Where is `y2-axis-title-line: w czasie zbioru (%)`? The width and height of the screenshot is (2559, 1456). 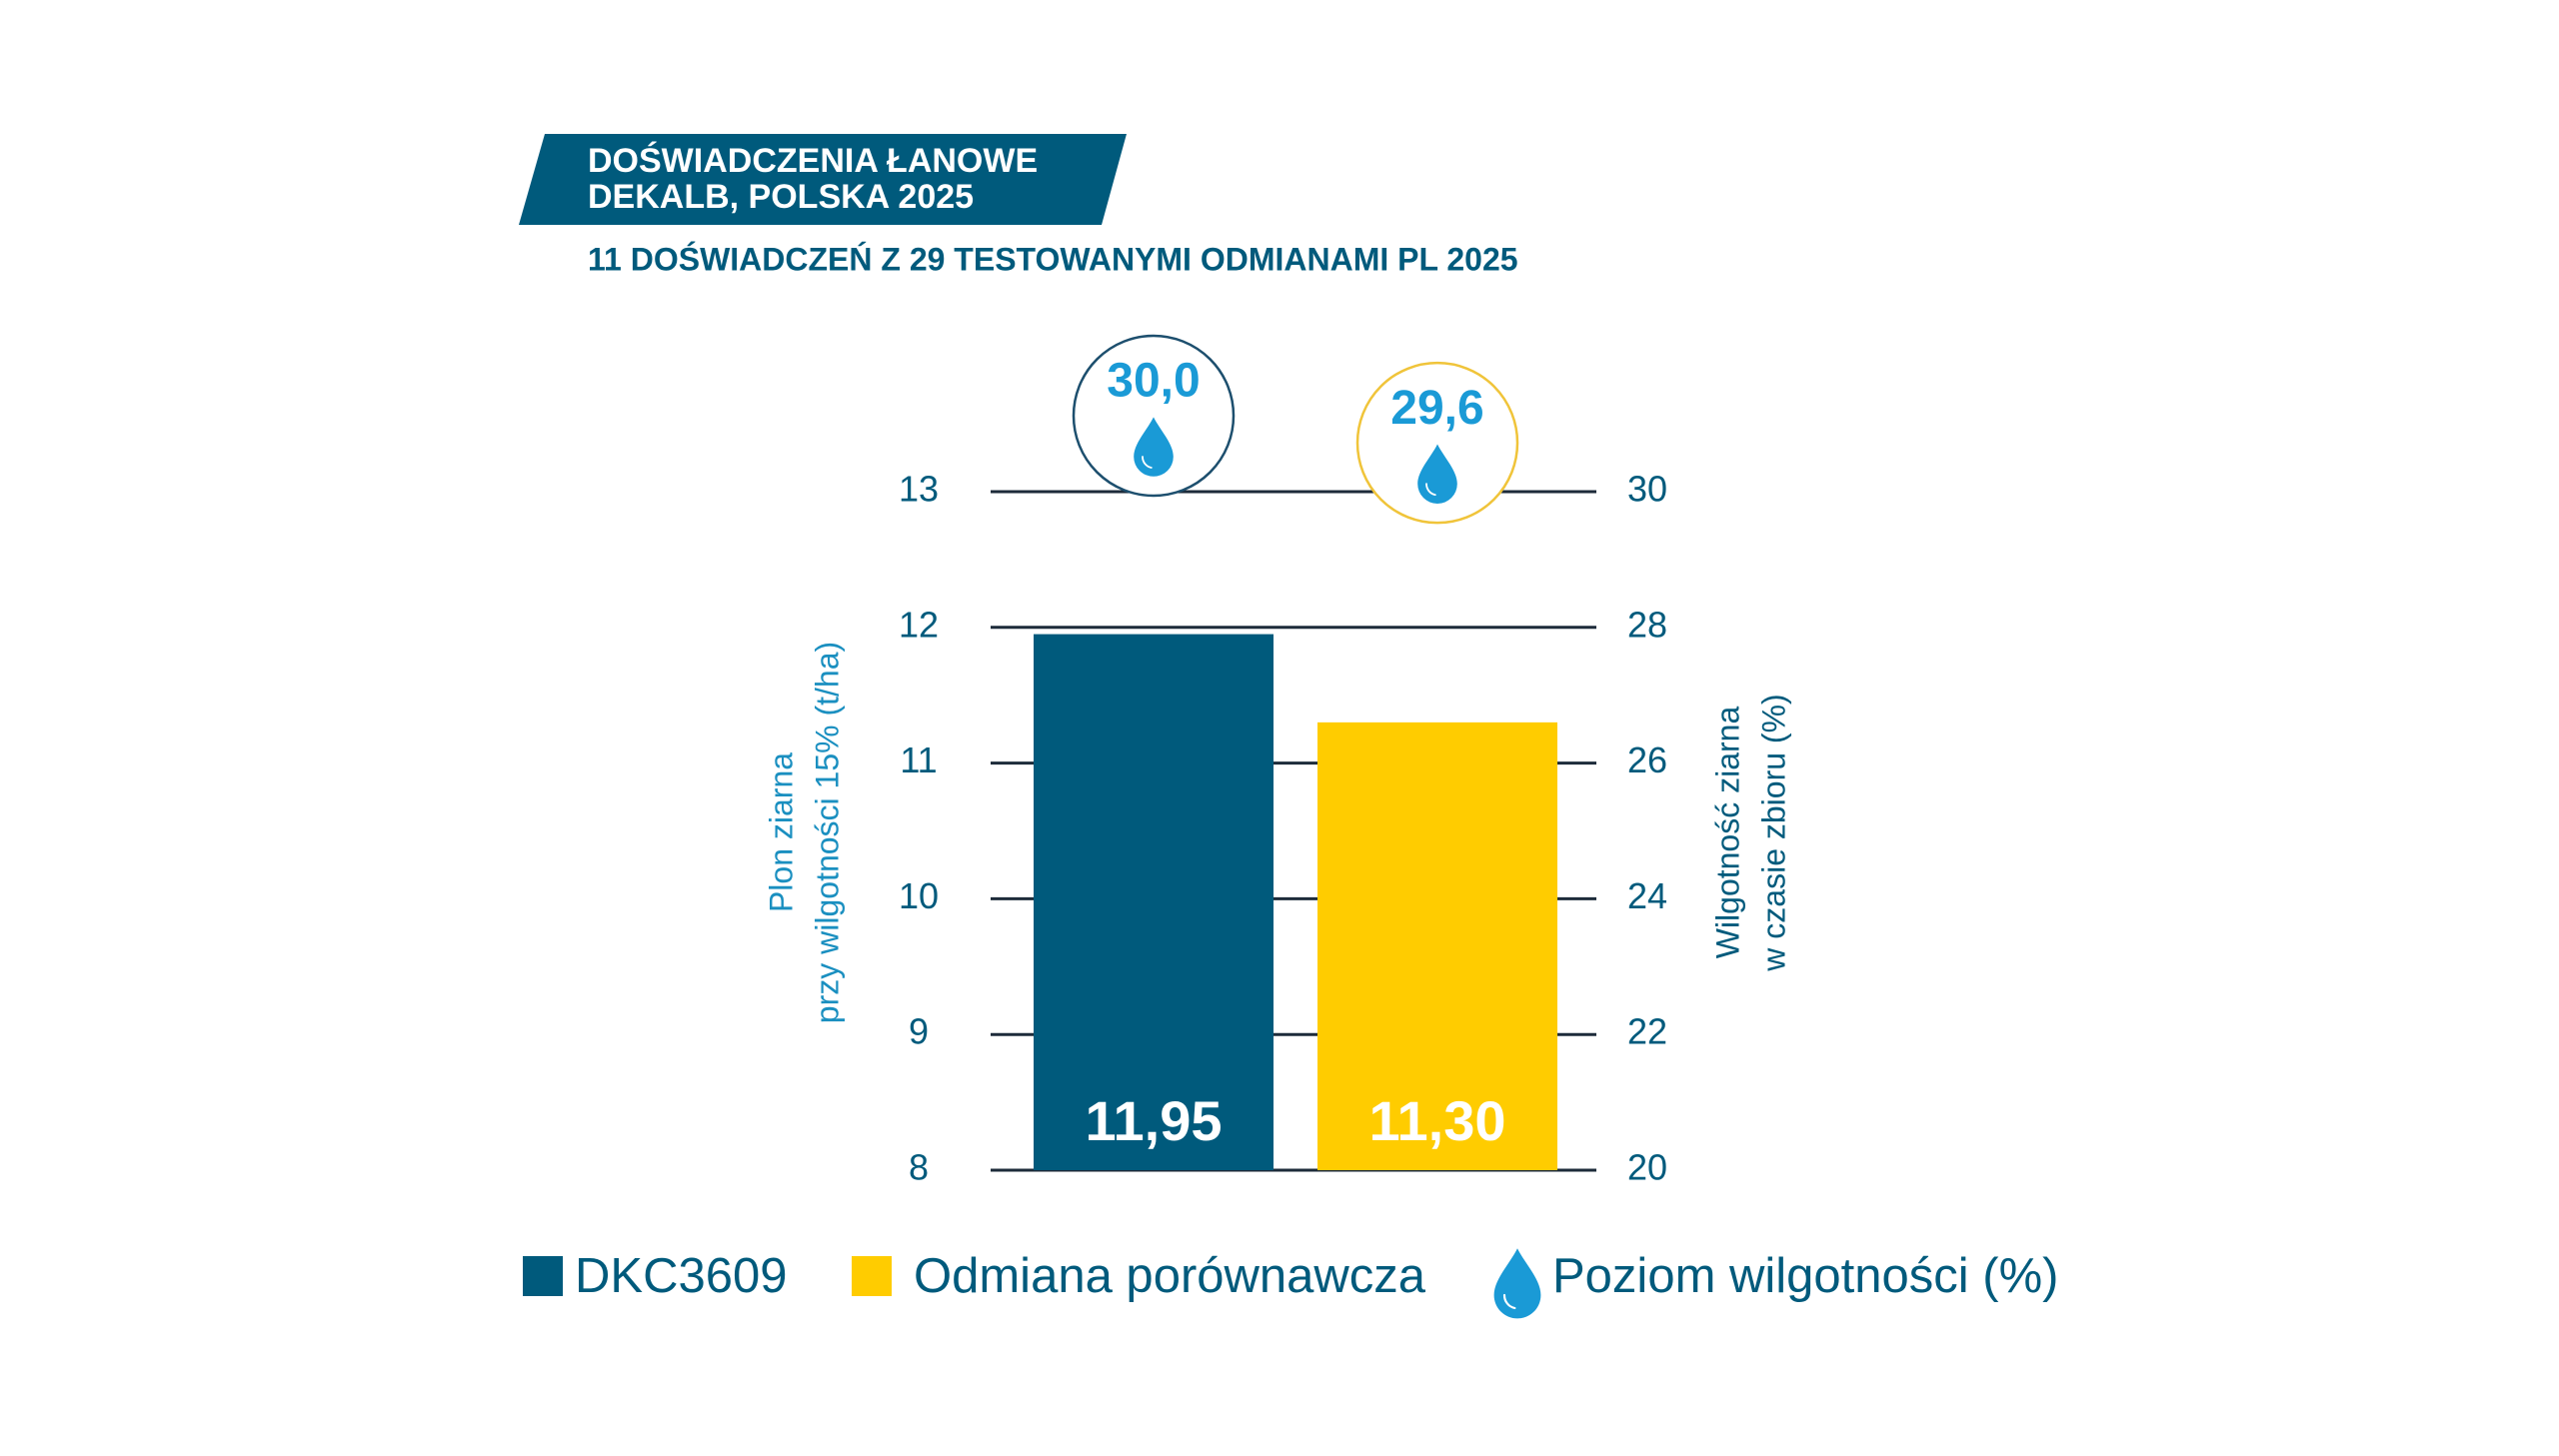
y2-axis-title-line: w czasie zbioru (%) is located at coordinates (1773, 832).